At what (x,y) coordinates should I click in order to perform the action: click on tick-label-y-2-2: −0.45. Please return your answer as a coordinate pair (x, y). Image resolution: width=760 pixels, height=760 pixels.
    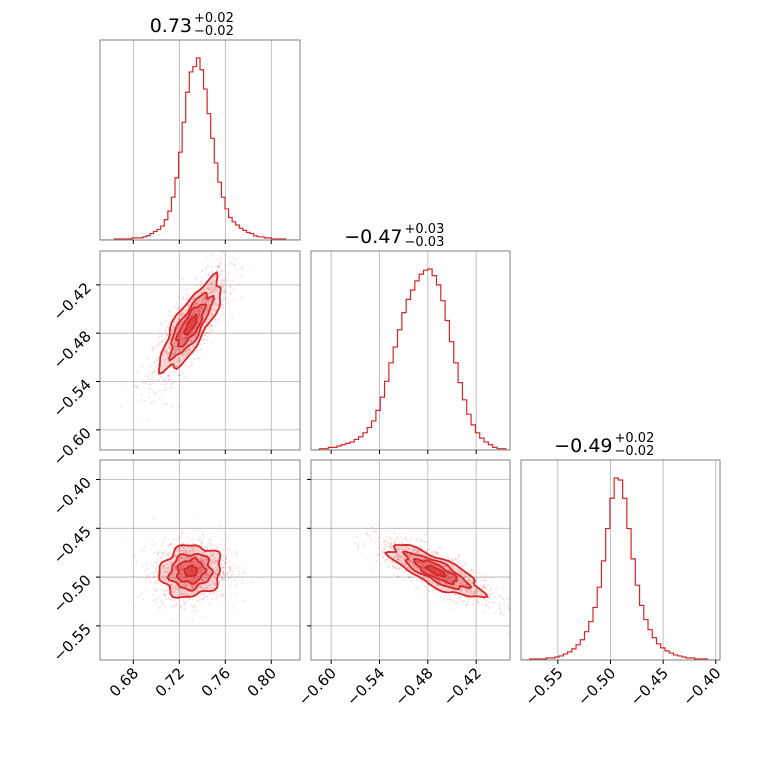
    Looking at the image, I should click on (72, 544).